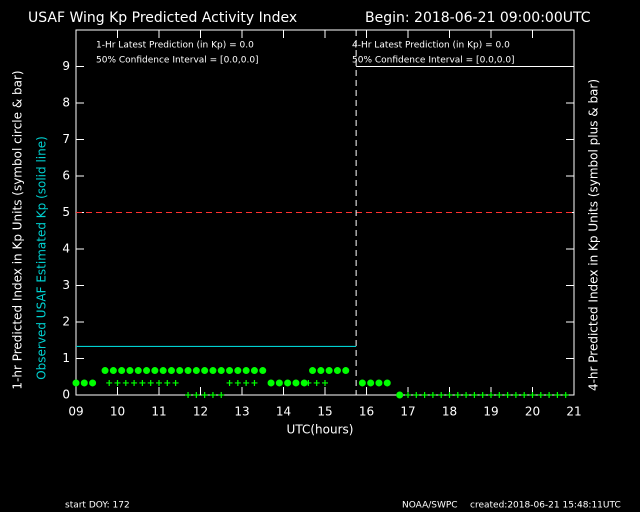  Describe the element at coordinates (66, 176) in the screenshot. I see `y-tick-label: 6` at that location.